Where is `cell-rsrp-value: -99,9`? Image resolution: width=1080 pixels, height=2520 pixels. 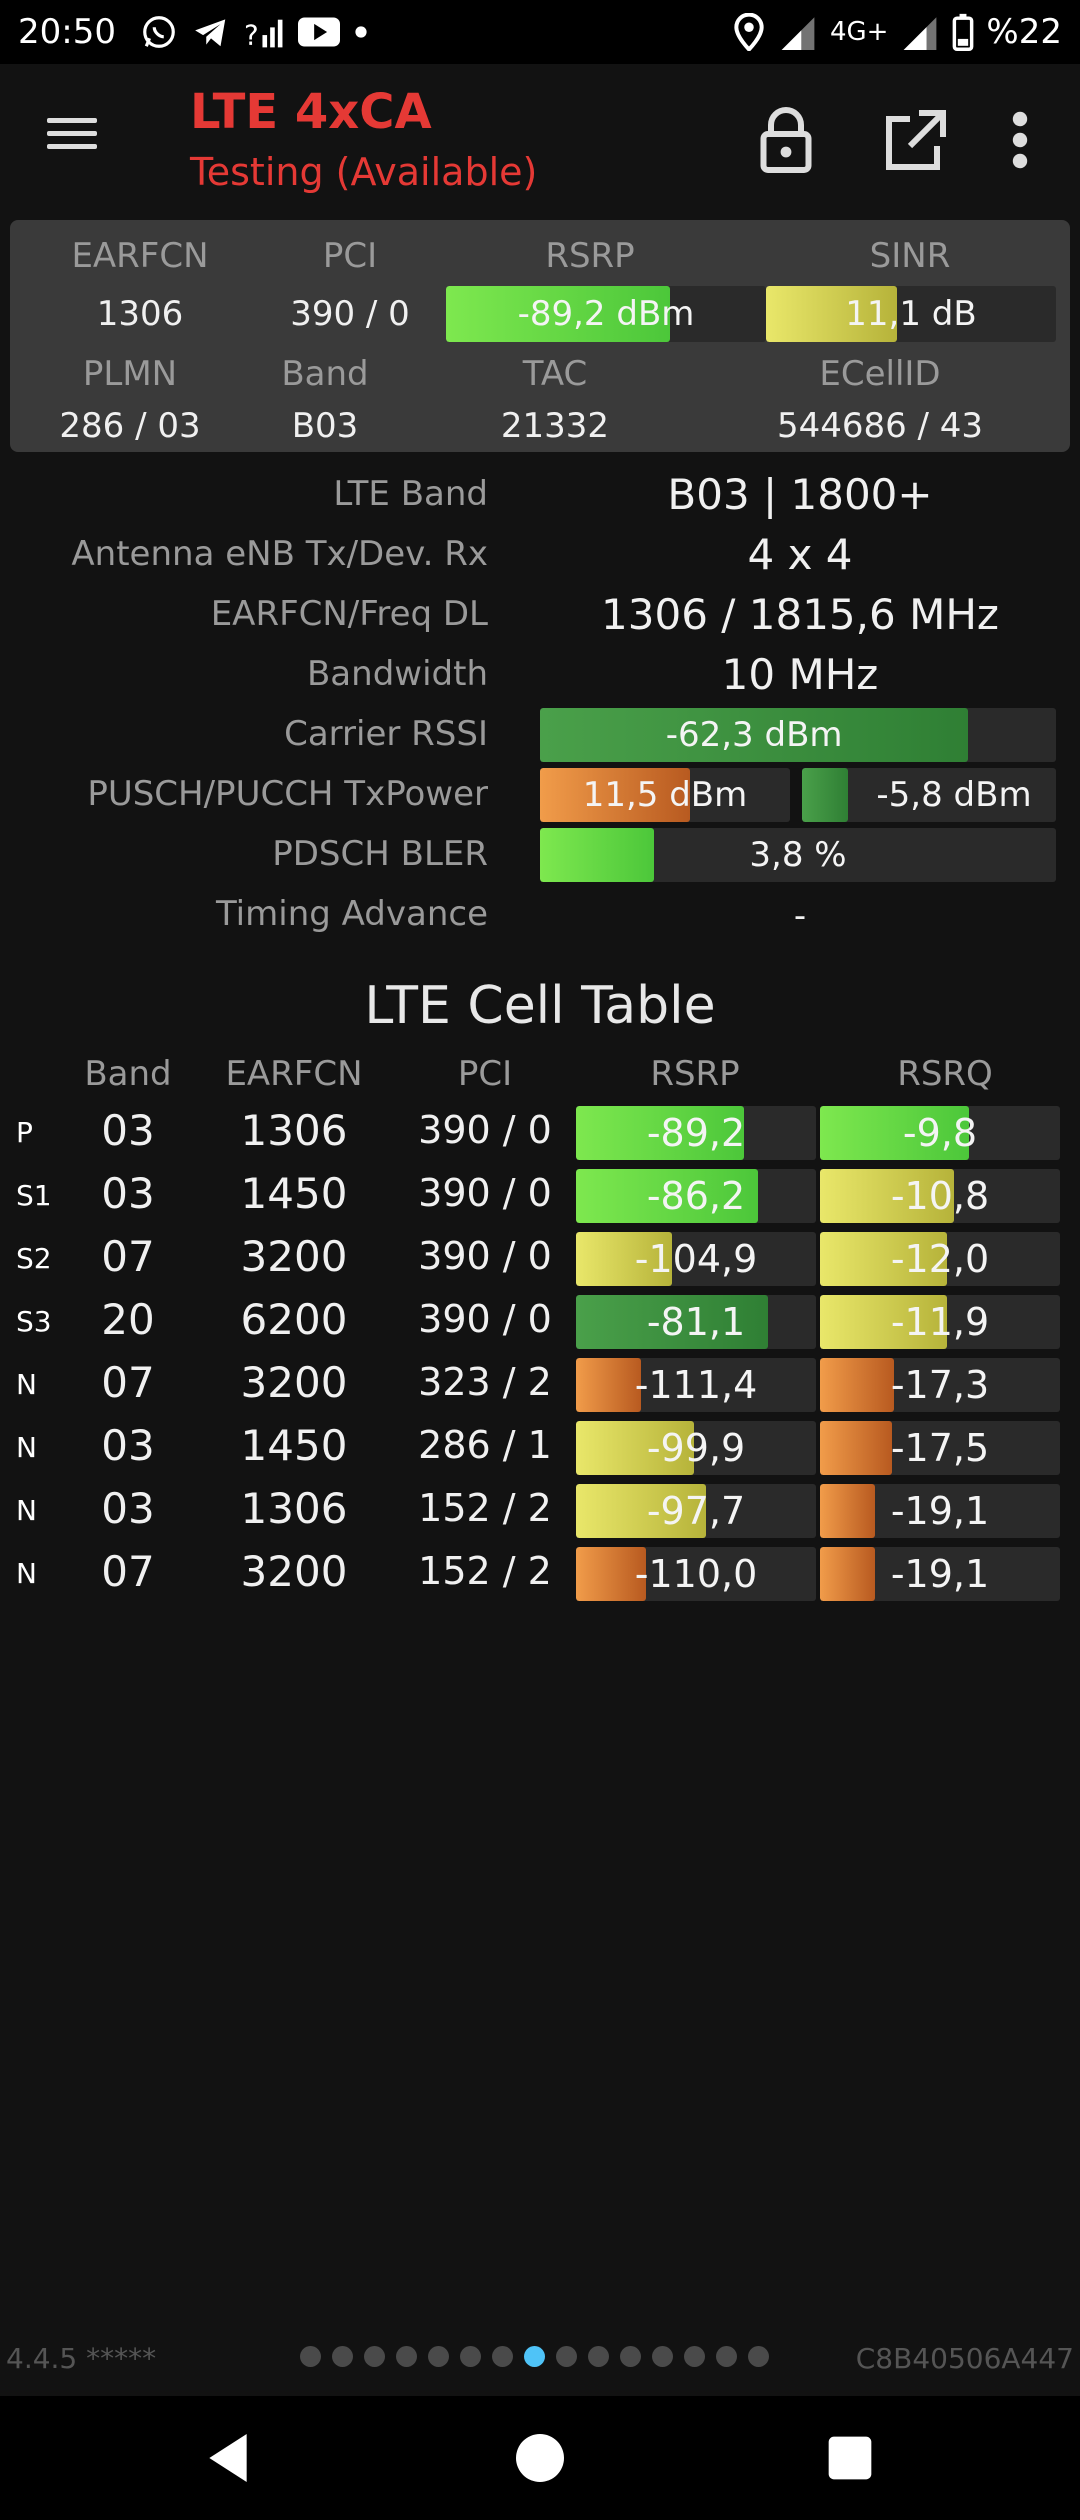 cell-rsrp-value: -99,9 is located at coordinates (696, 1448).